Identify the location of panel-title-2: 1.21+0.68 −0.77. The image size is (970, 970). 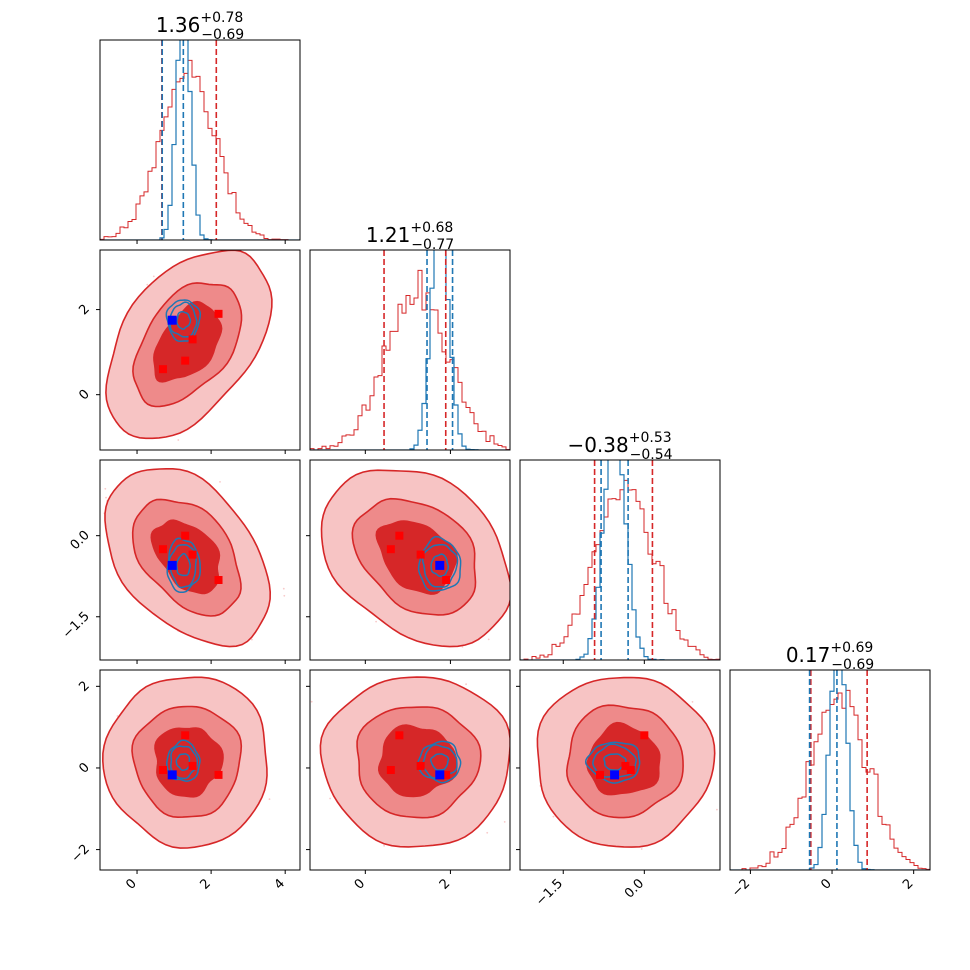
(410, 236).